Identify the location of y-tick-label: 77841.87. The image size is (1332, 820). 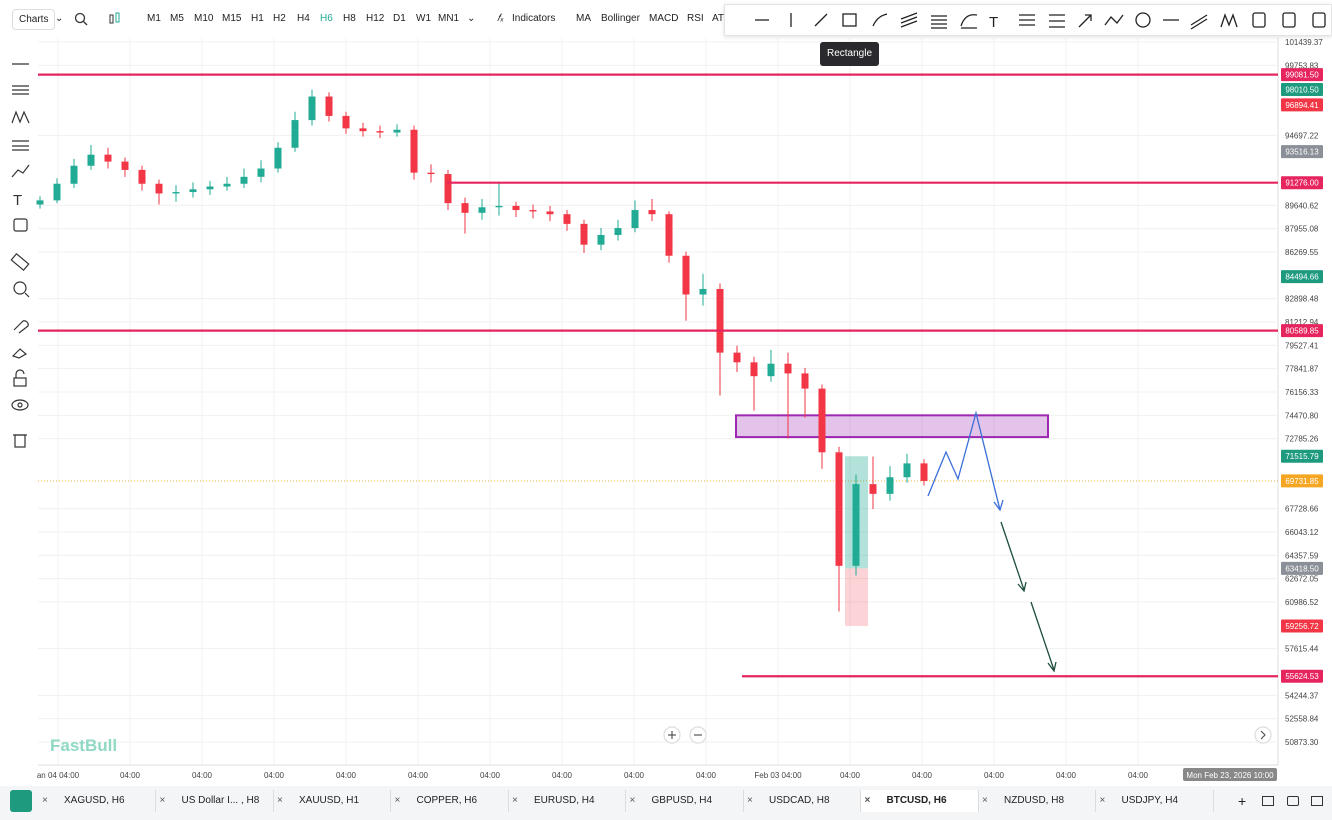
(1302, 369).